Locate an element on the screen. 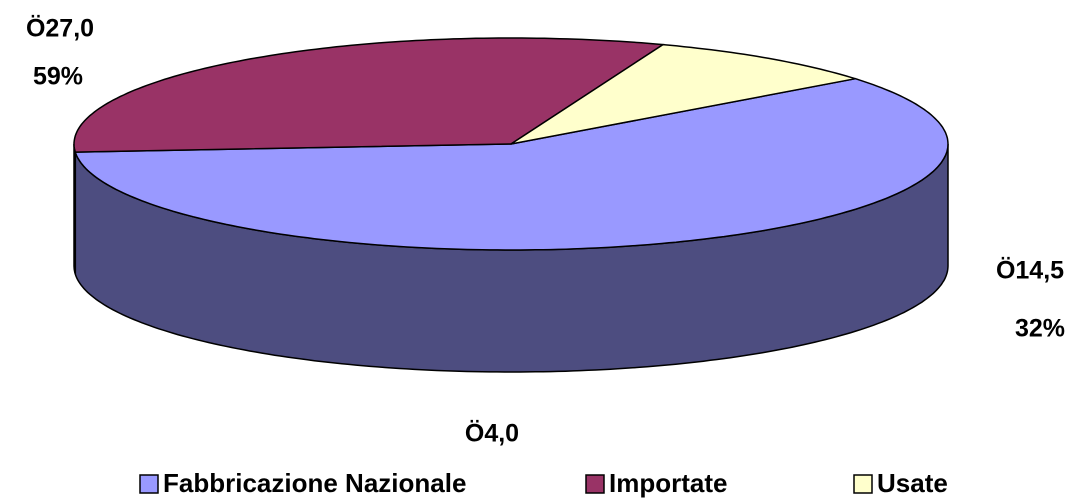 Image resolution: width=1089 pixels, height=499 pixels. value-label: Ö14,5 is located at coordinates (1030, 270).